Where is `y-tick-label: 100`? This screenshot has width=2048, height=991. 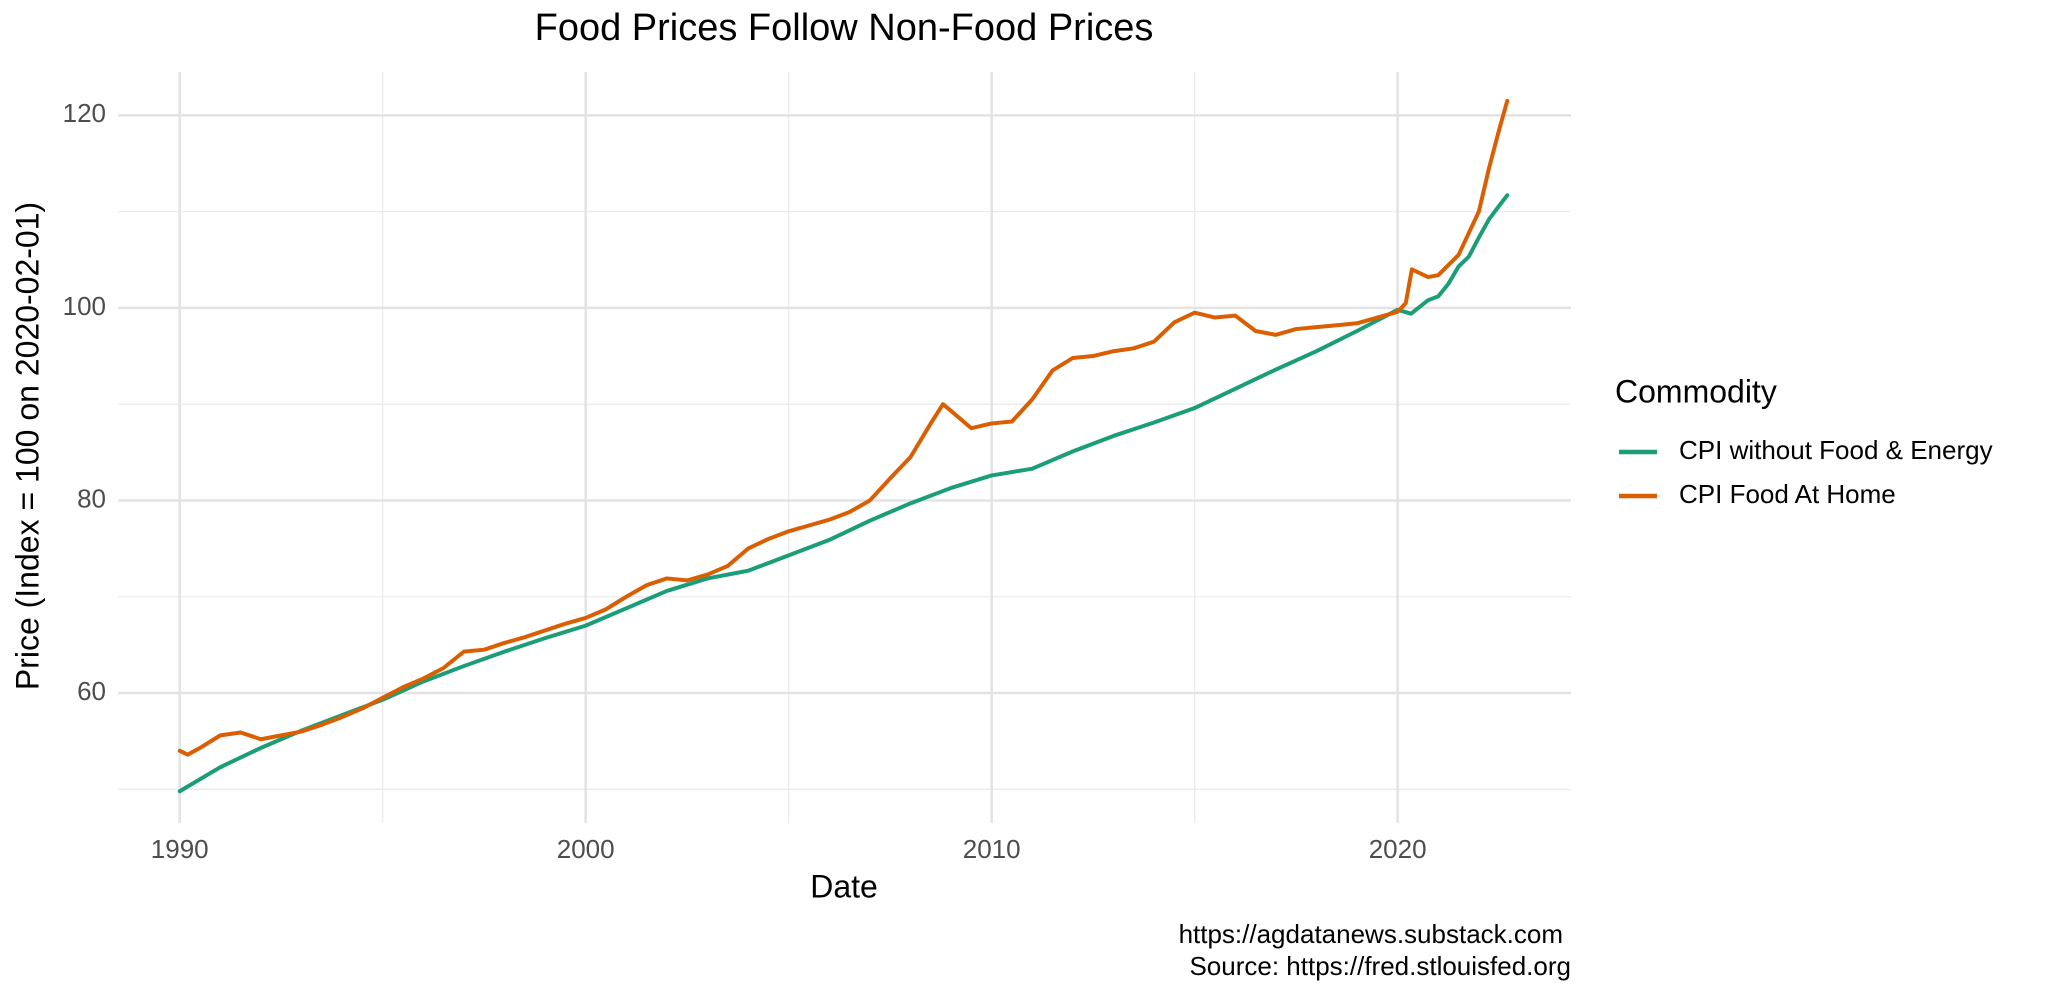
y-tick-label: 100 is located at coordinates (84, 306).